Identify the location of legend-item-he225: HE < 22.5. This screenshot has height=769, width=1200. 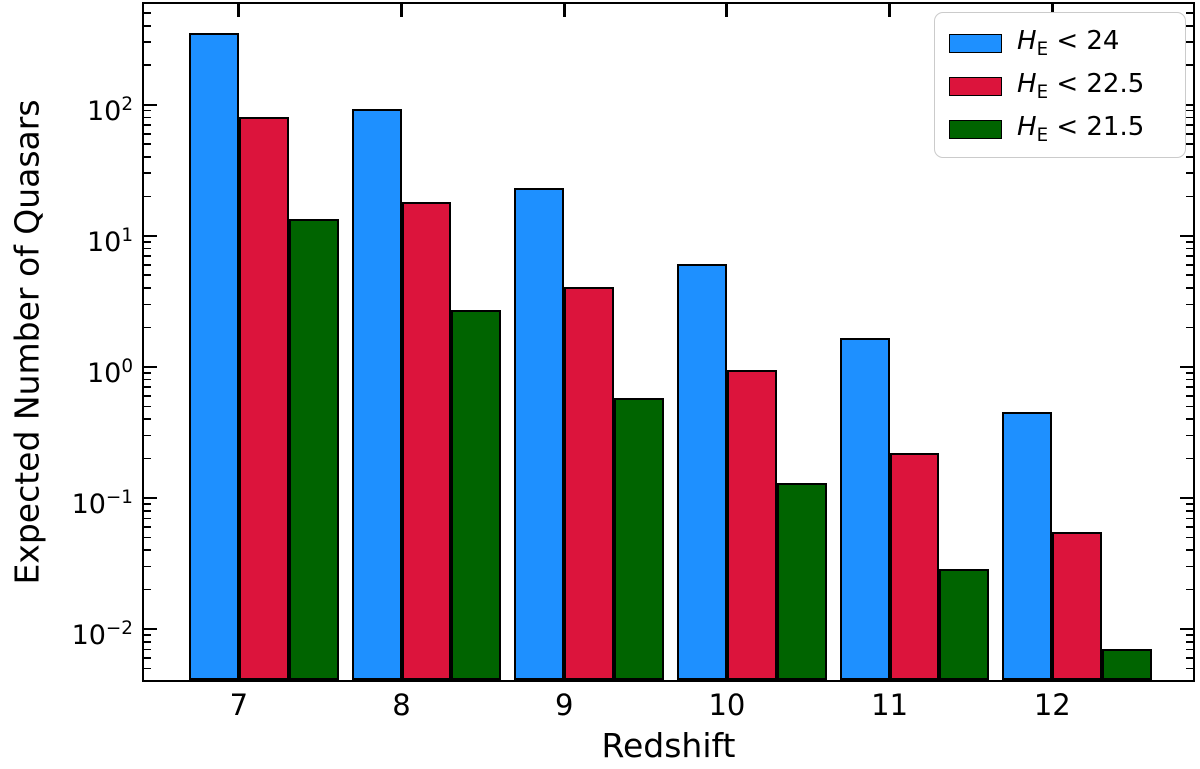
(1067, 86).